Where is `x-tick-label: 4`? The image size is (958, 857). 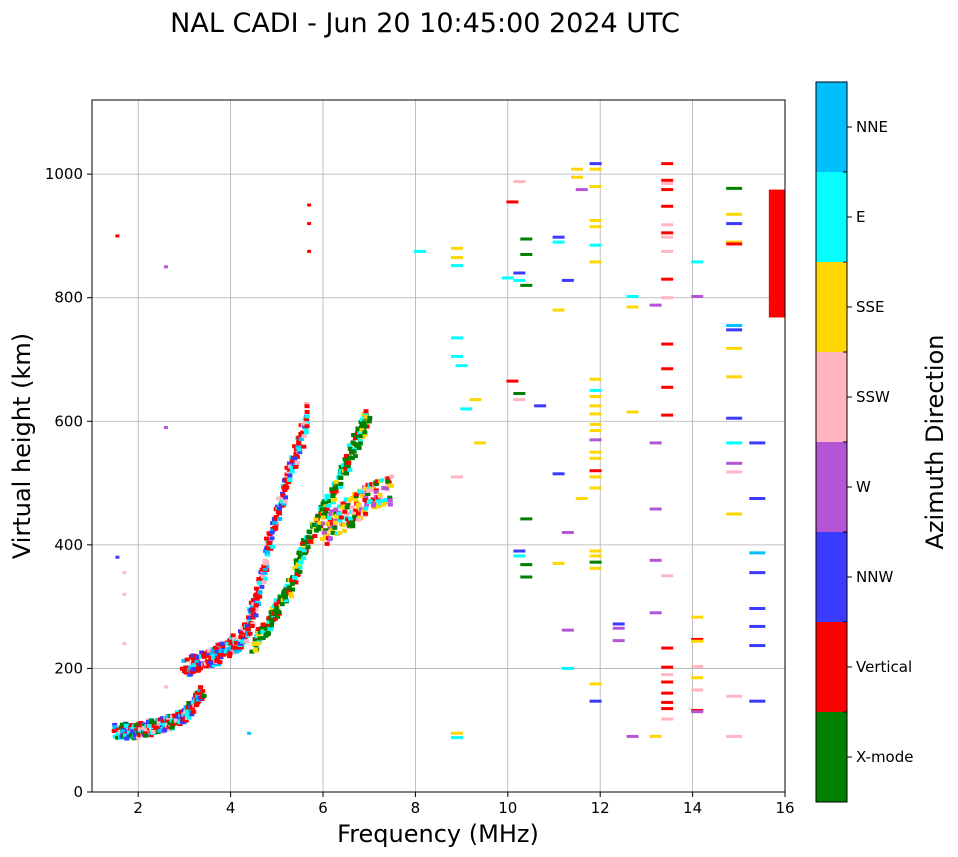
x-tick-label: 4 is located at coordinates (231, 808).